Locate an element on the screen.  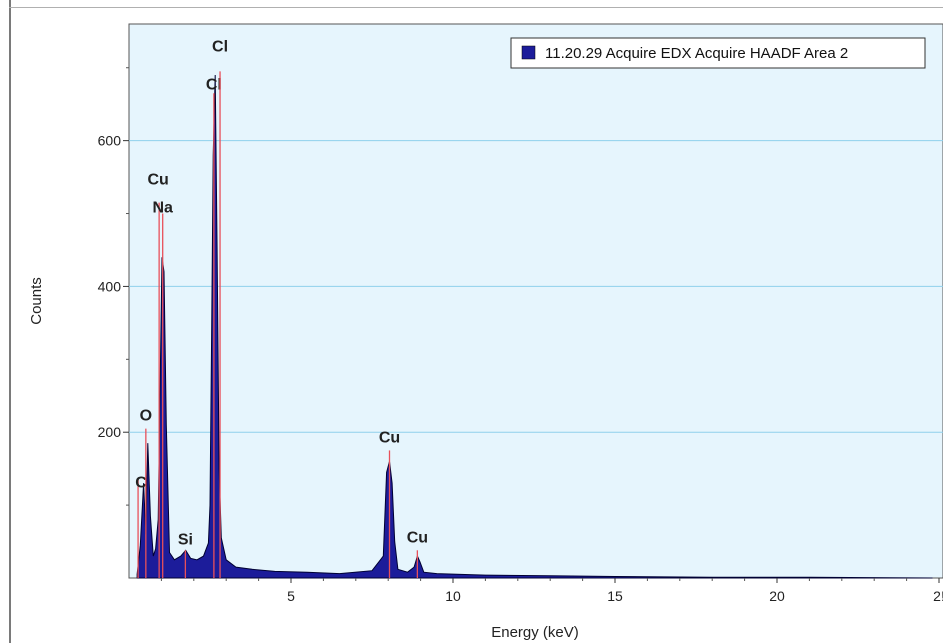
legend-swatch is located at coordinates (528, 52).